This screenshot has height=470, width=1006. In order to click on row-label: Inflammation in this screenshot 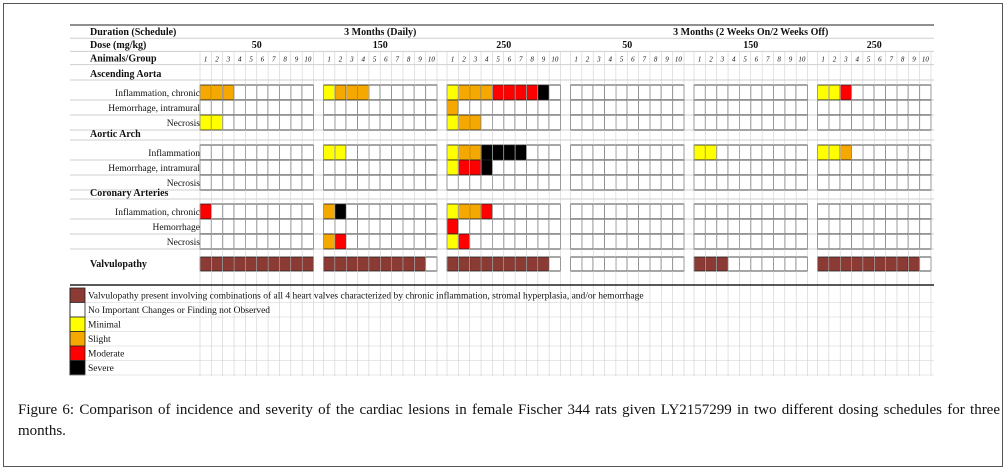, I will do `click(174, 153)`.